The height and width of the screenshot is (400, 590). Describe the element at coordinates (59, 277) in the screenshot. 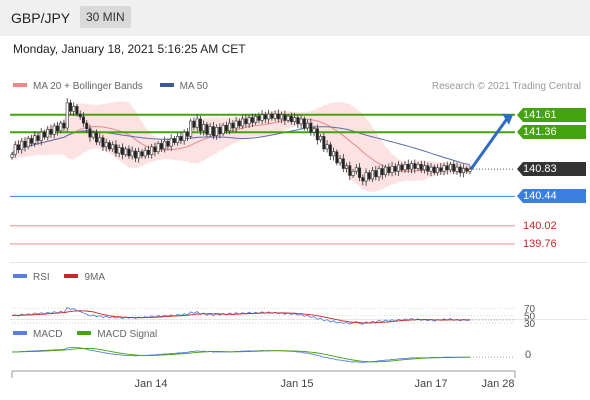

I see `rsi-legend: RSI 9MA` at that location.